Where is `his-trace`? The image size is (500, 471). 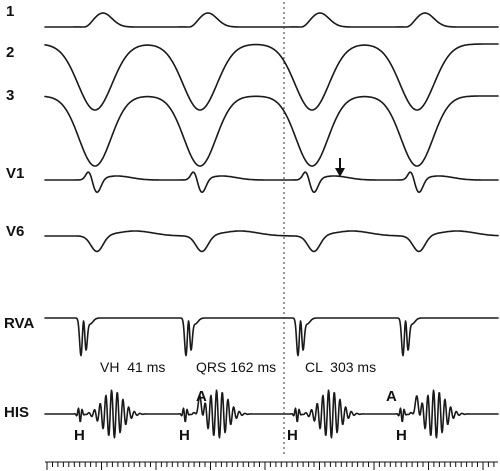 his-trace is located at coordinates (271, 414).